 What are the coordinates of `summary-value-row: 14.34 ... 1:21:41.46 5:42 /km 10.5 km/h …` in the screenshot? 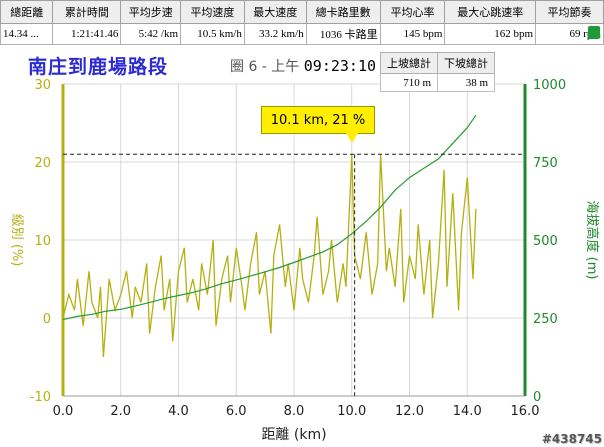 It's located at (302, 34).